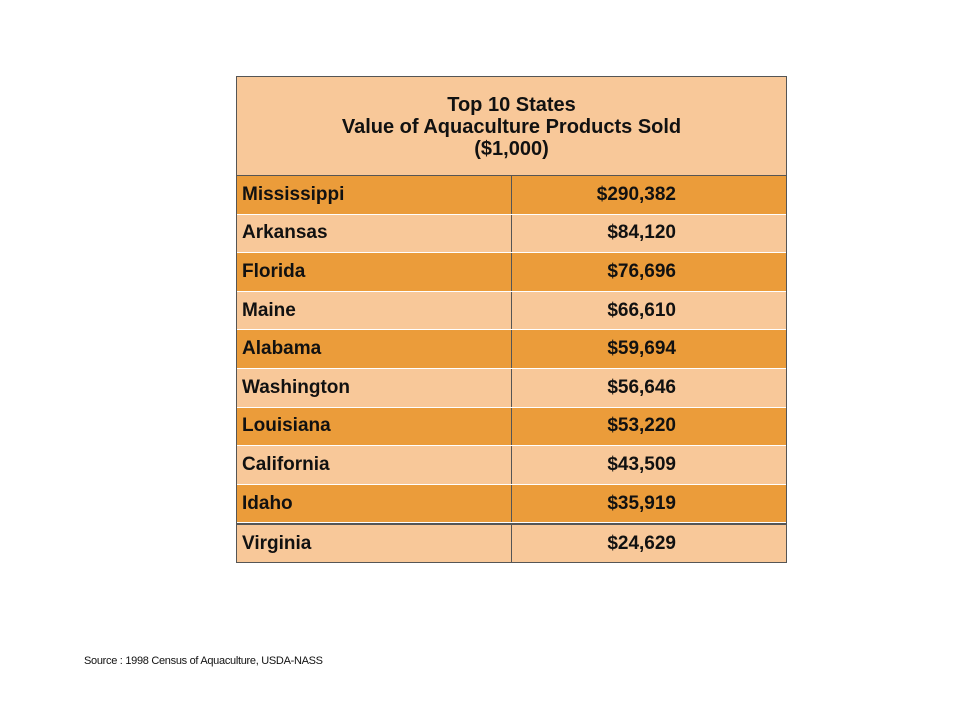 This screenshot has height=720, width=960. I want to click on table-row: Washington $56,646, so click(511, 388).